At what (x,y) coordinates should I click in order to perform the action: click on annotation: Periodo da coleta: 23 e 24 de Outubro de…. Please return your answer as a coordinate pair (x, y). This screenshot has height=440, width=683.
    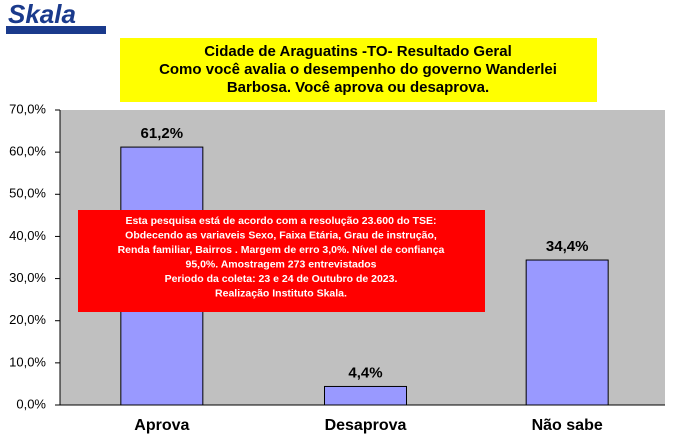
    Looking at the image, I should click on (281, 279).